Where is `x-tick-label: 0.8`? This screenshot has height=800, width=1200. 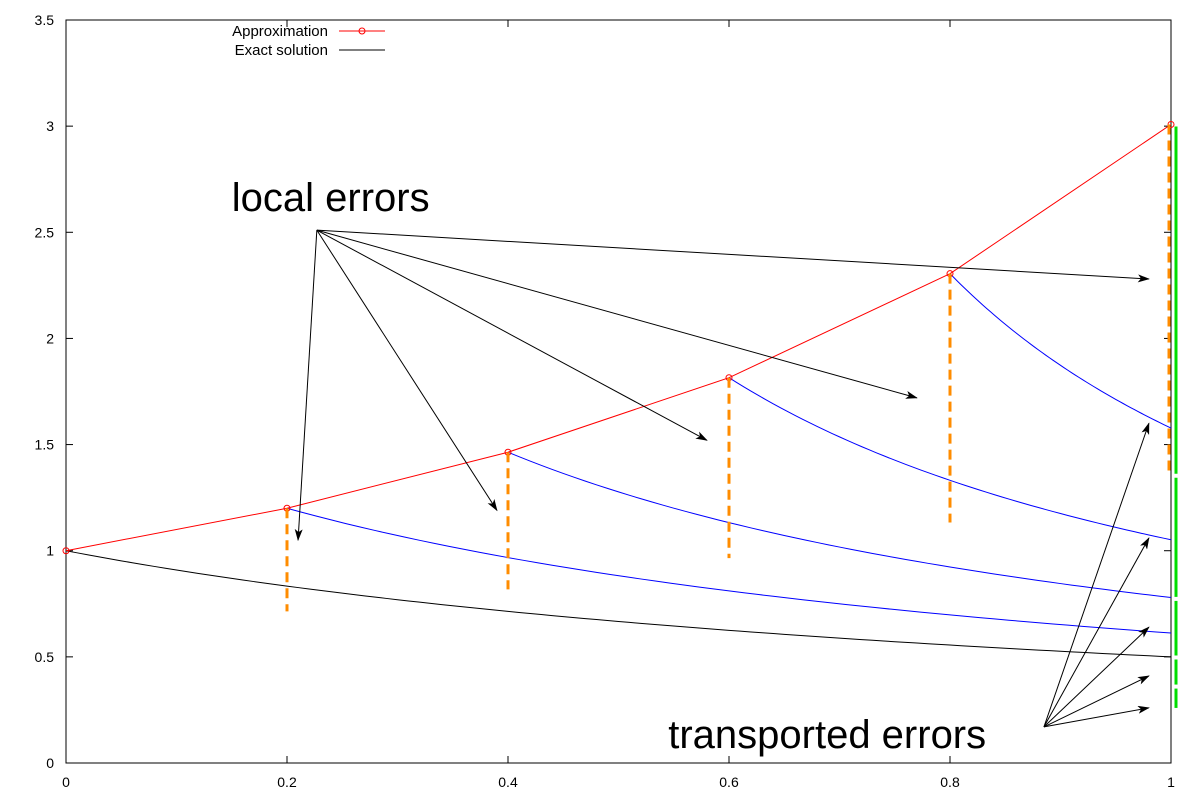 x-tick-label: 0.8 is located at coordinates (950, 782).